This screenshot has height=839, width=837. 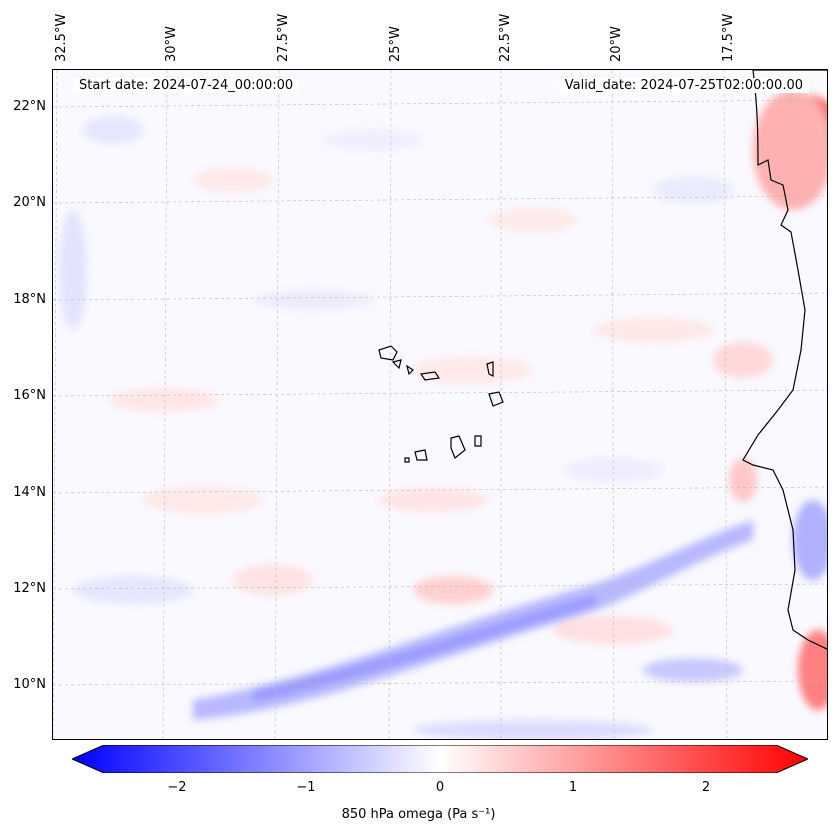 I want to click on colorbar-tick-1: 1, so click(x=573, y=787).